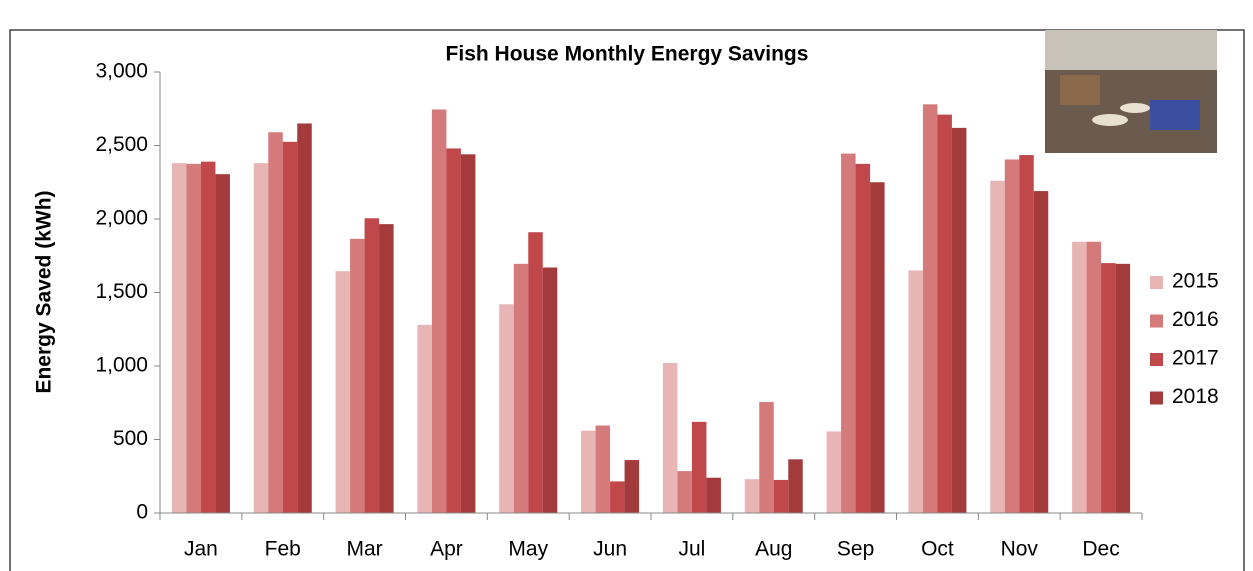  I want to click on y-axis-label: Energy Saved (kWh), so click(44, 291).